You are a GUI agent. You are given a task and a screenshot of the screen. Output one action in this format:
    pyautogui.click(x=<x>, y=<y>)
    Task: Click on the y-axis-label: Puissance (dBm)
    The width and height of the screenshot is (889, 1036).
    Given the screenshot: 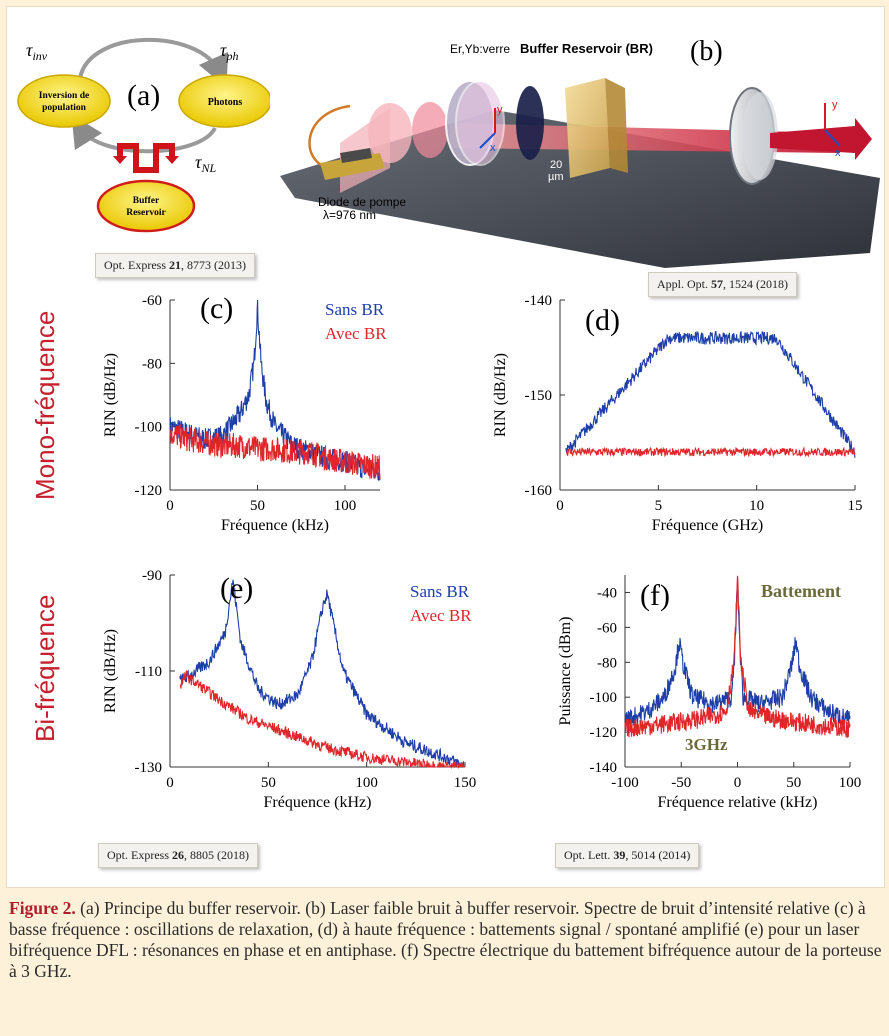 What is the action you would take?
    pyautogui.click(x=565, y=671)
    